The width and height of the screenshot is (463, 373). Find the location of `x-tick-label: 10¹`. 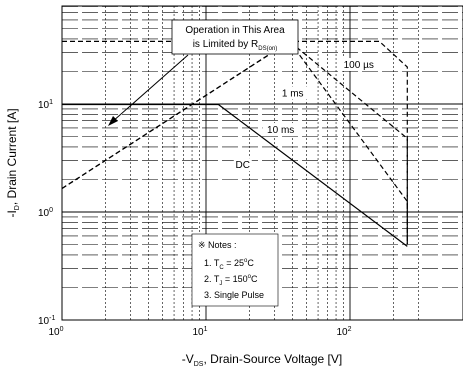

x-tick-label: 10¹ is located at coordinates (199, 332).